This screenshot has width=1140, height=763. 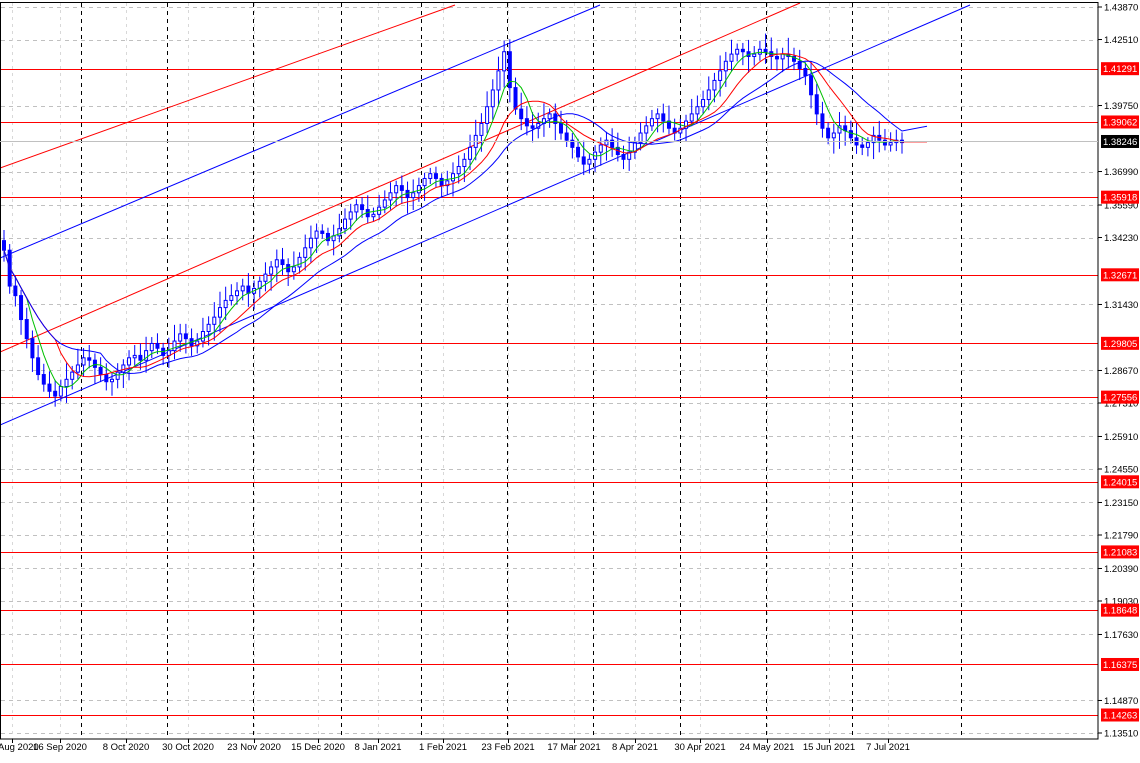 I want to click on x-tick-label: 8 Apr 2021, so click(x=635, y=747).